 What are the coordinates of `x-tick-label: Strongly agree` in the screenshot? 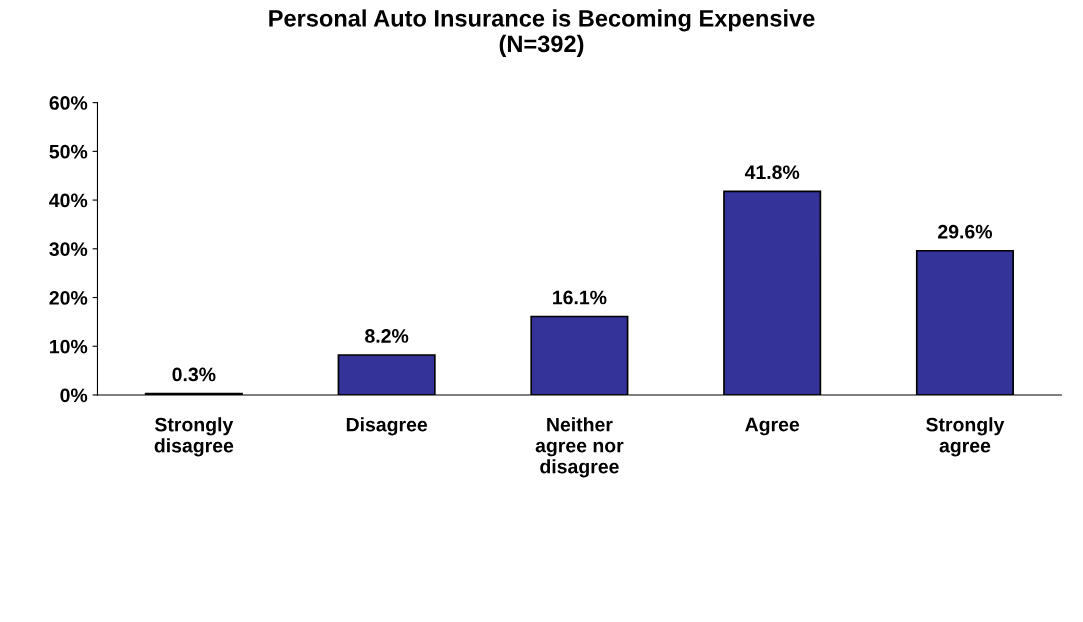 It's located at (965, 437).